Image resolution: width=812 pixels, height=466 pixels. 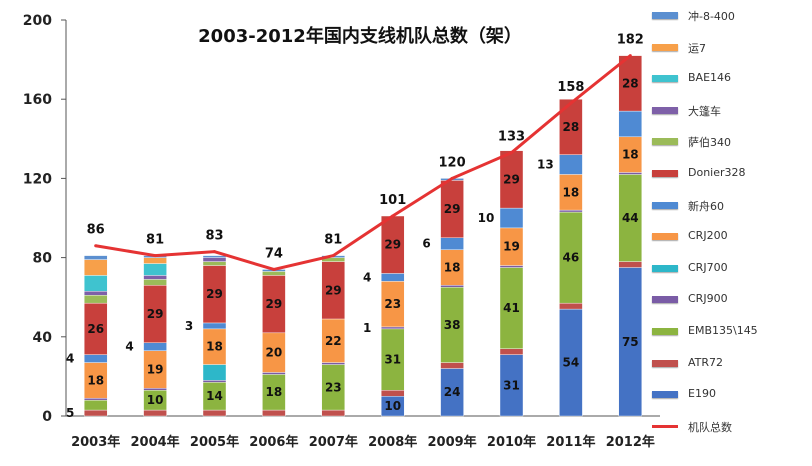 I want to click on x-tick-label: 2004年, so click(x=155, y=442).